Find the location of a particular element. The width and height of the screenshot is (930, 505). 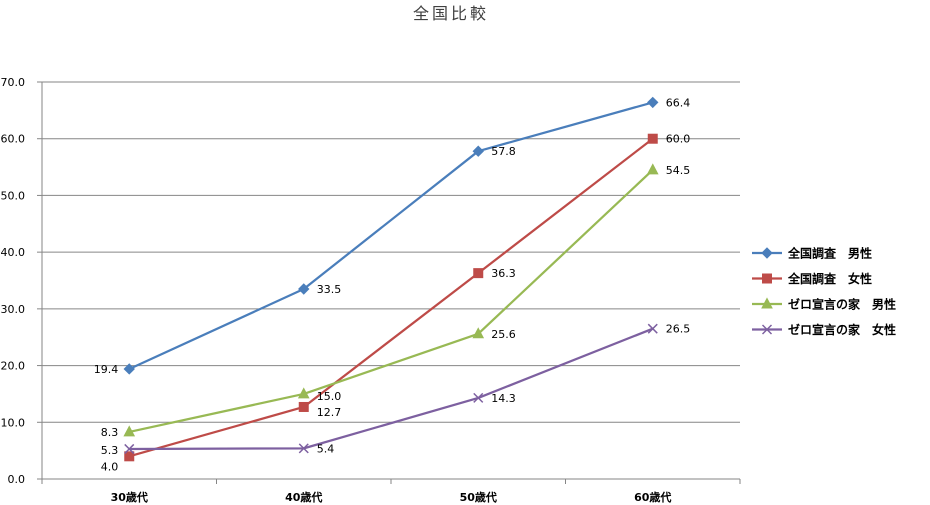

data-label: 33.5 is located at coordinates (329, 289).